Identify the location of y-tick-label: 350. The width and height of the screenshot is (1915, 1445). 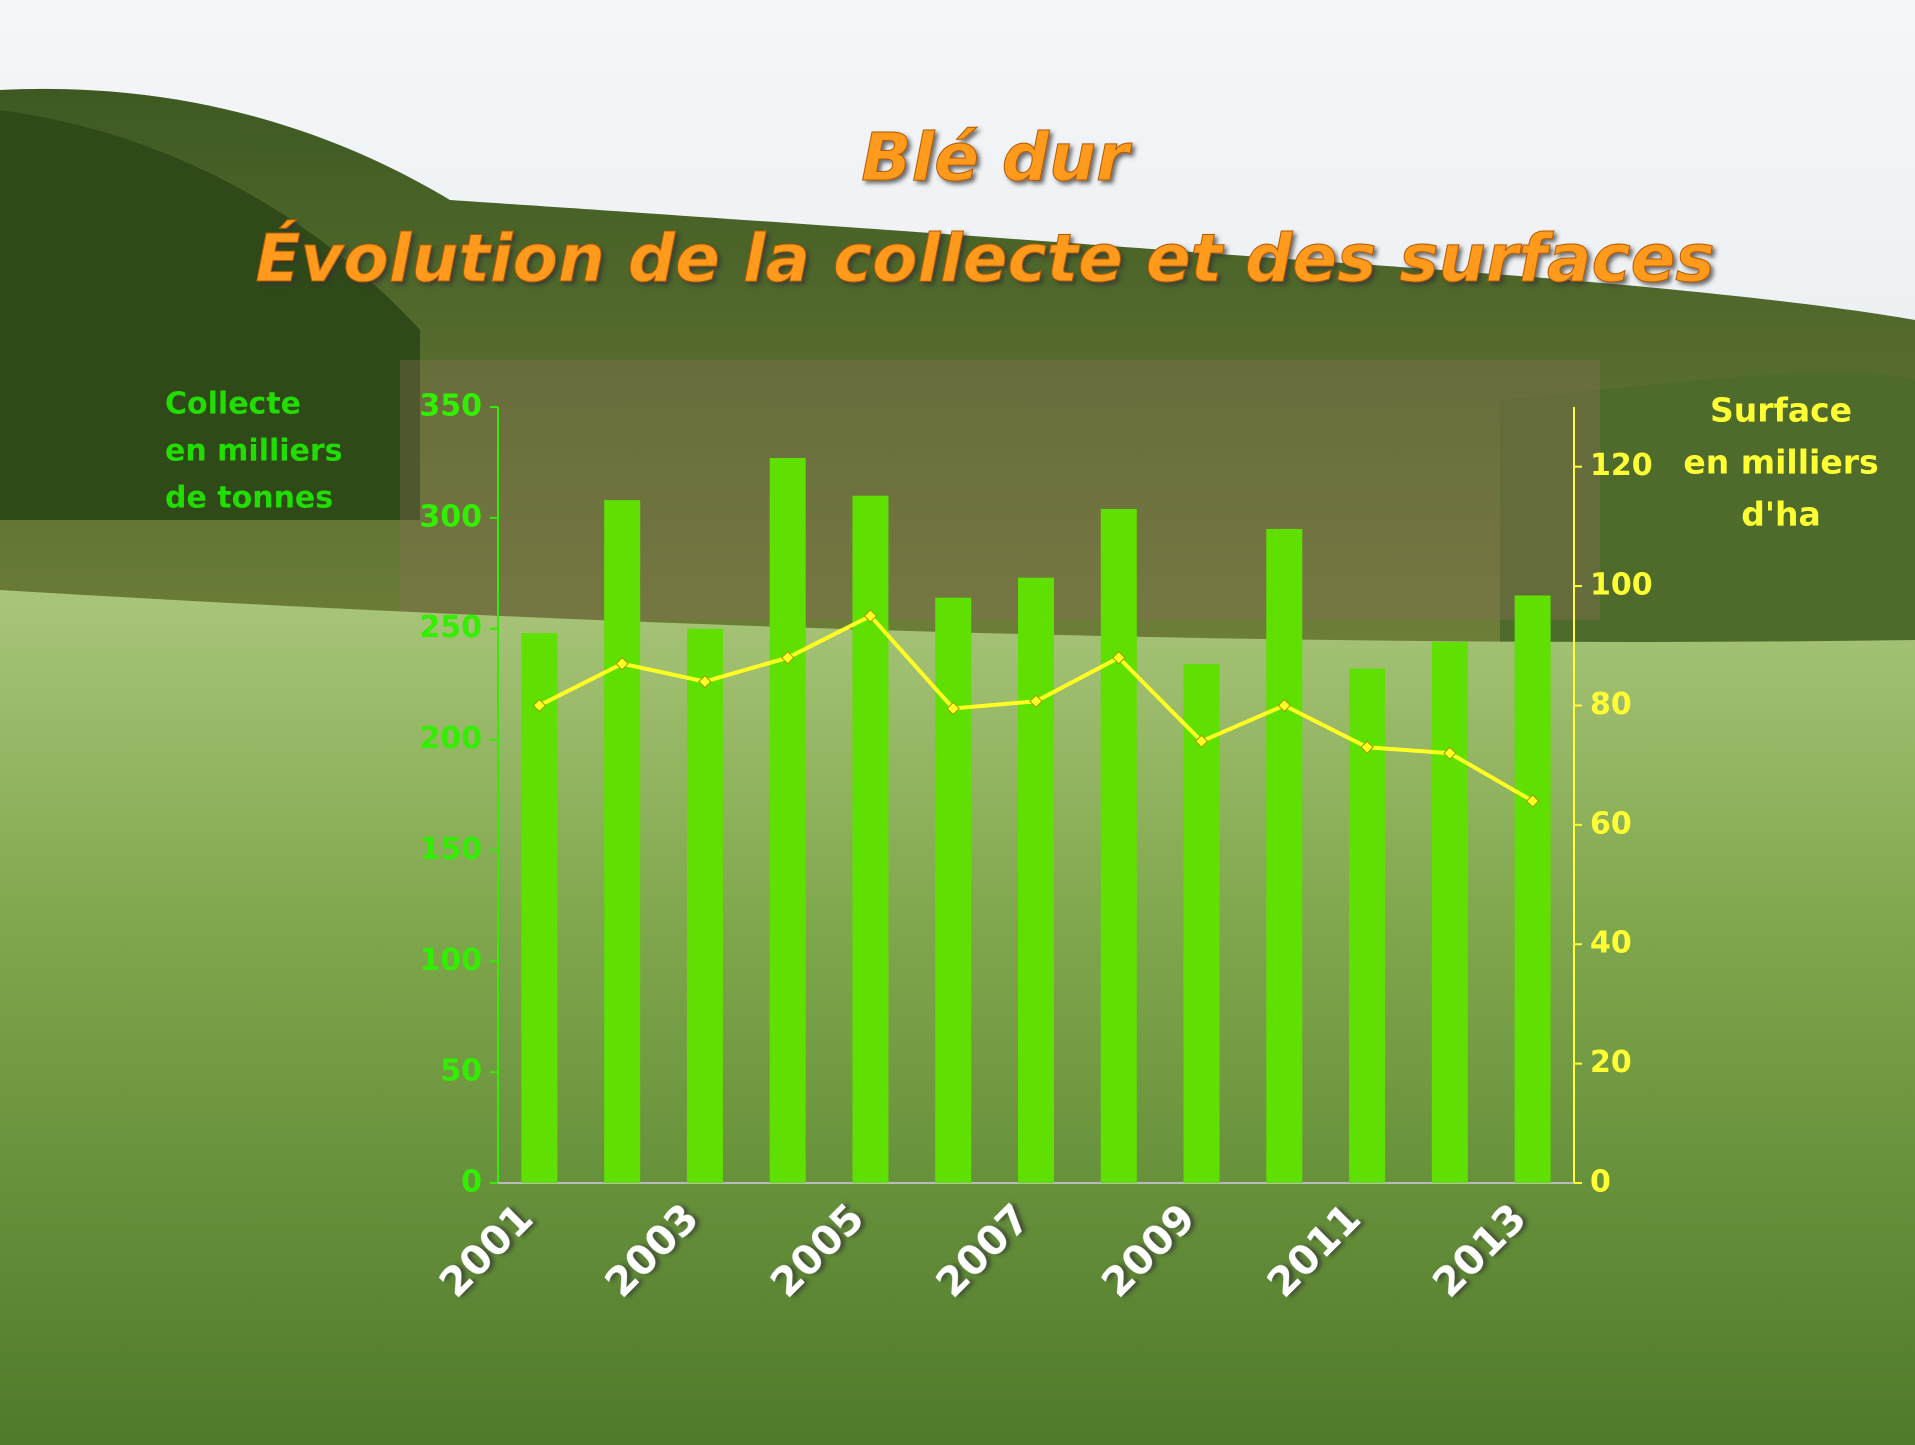
(450, 406).